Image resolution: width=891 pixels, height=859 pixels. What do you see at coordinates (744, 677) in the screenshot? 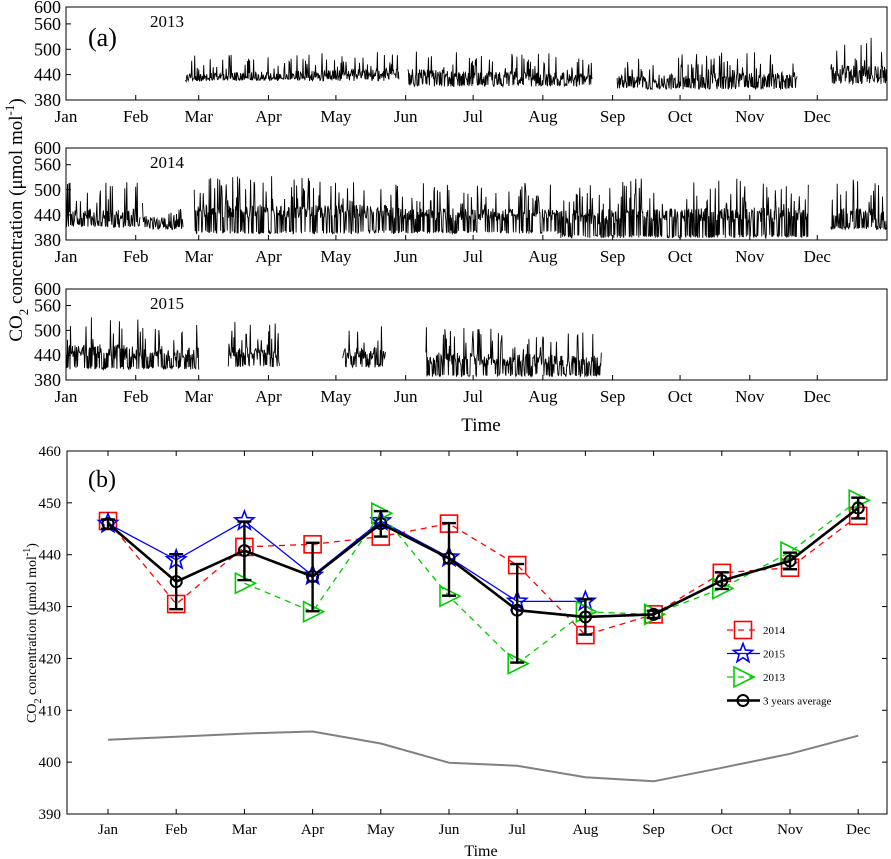
I see `legend-marker` at bounding box center [744, 677].